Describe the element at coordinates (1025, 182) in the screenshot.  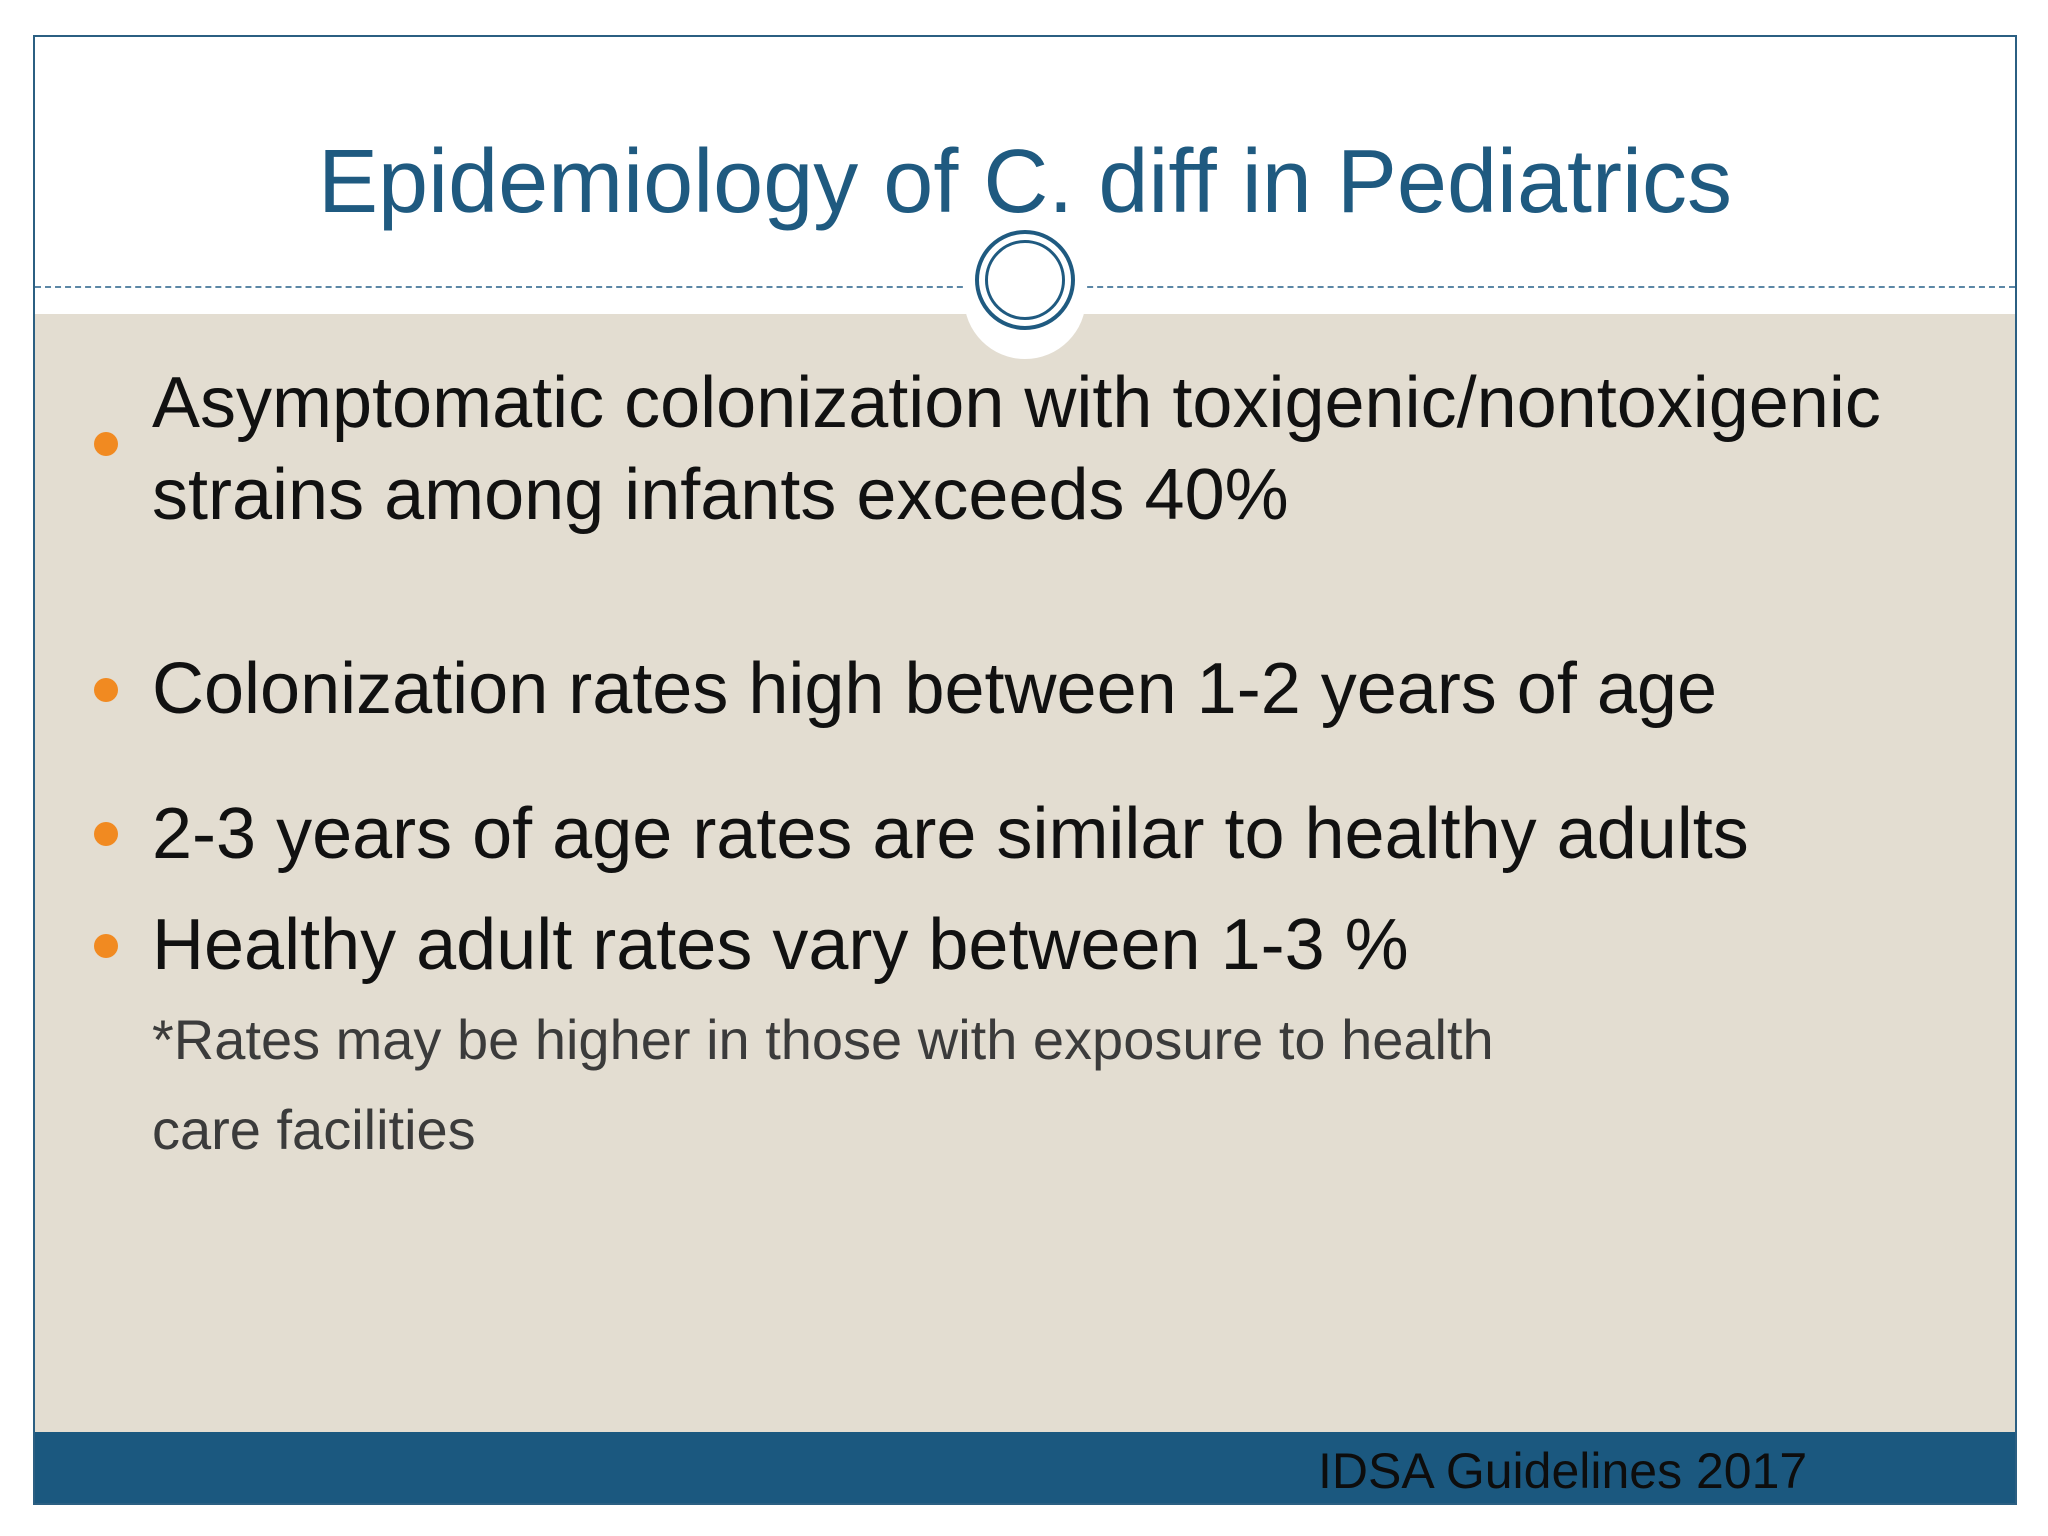
I see `slide-title: Epidemiology of C. diff in Pediatrics` at that location.